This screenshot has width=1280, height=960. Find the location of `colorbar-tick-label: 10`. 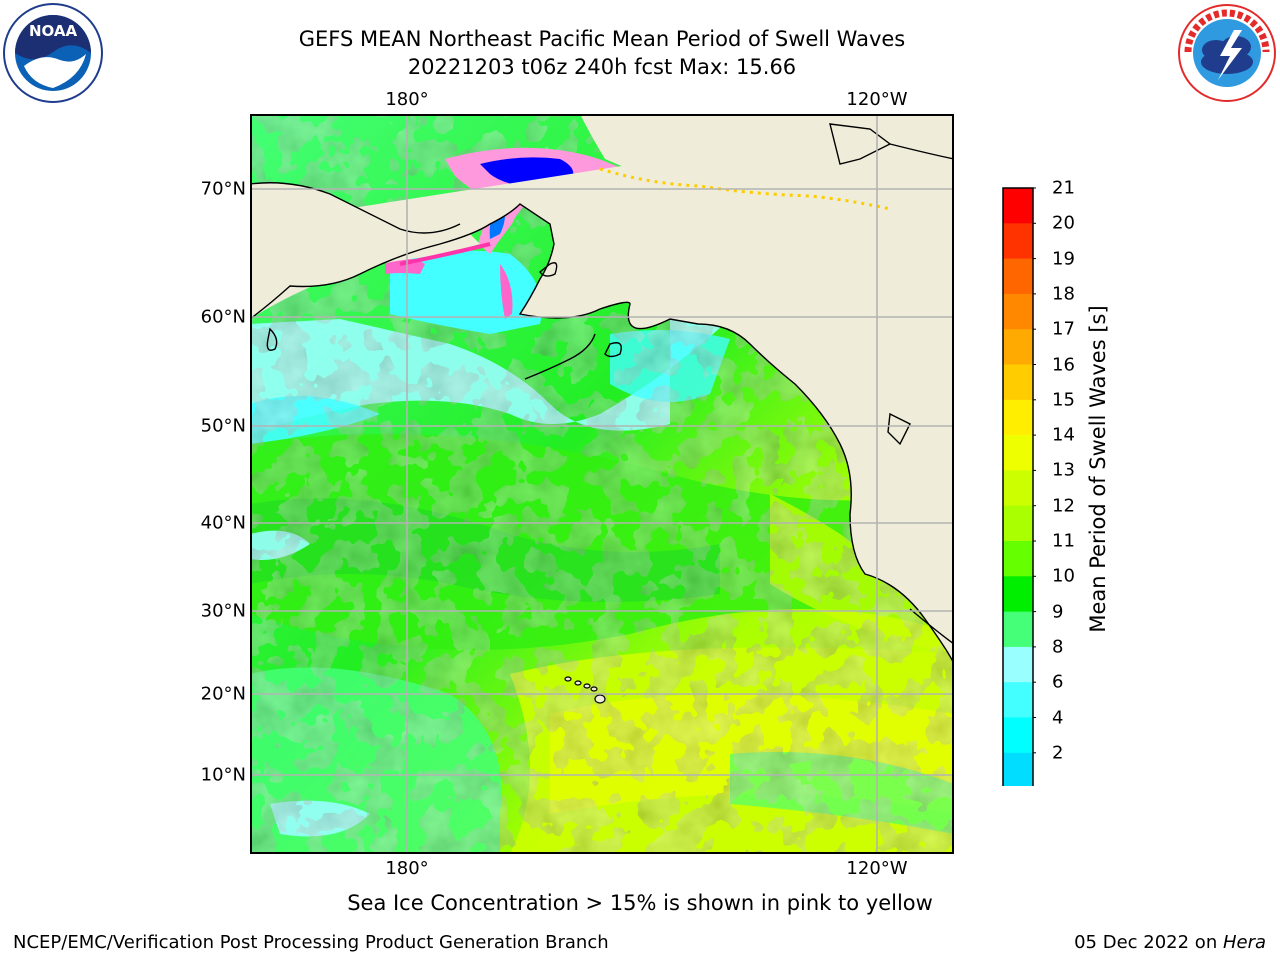

colorbar-tick-label: 10 is located at coordinates (1063, 576).